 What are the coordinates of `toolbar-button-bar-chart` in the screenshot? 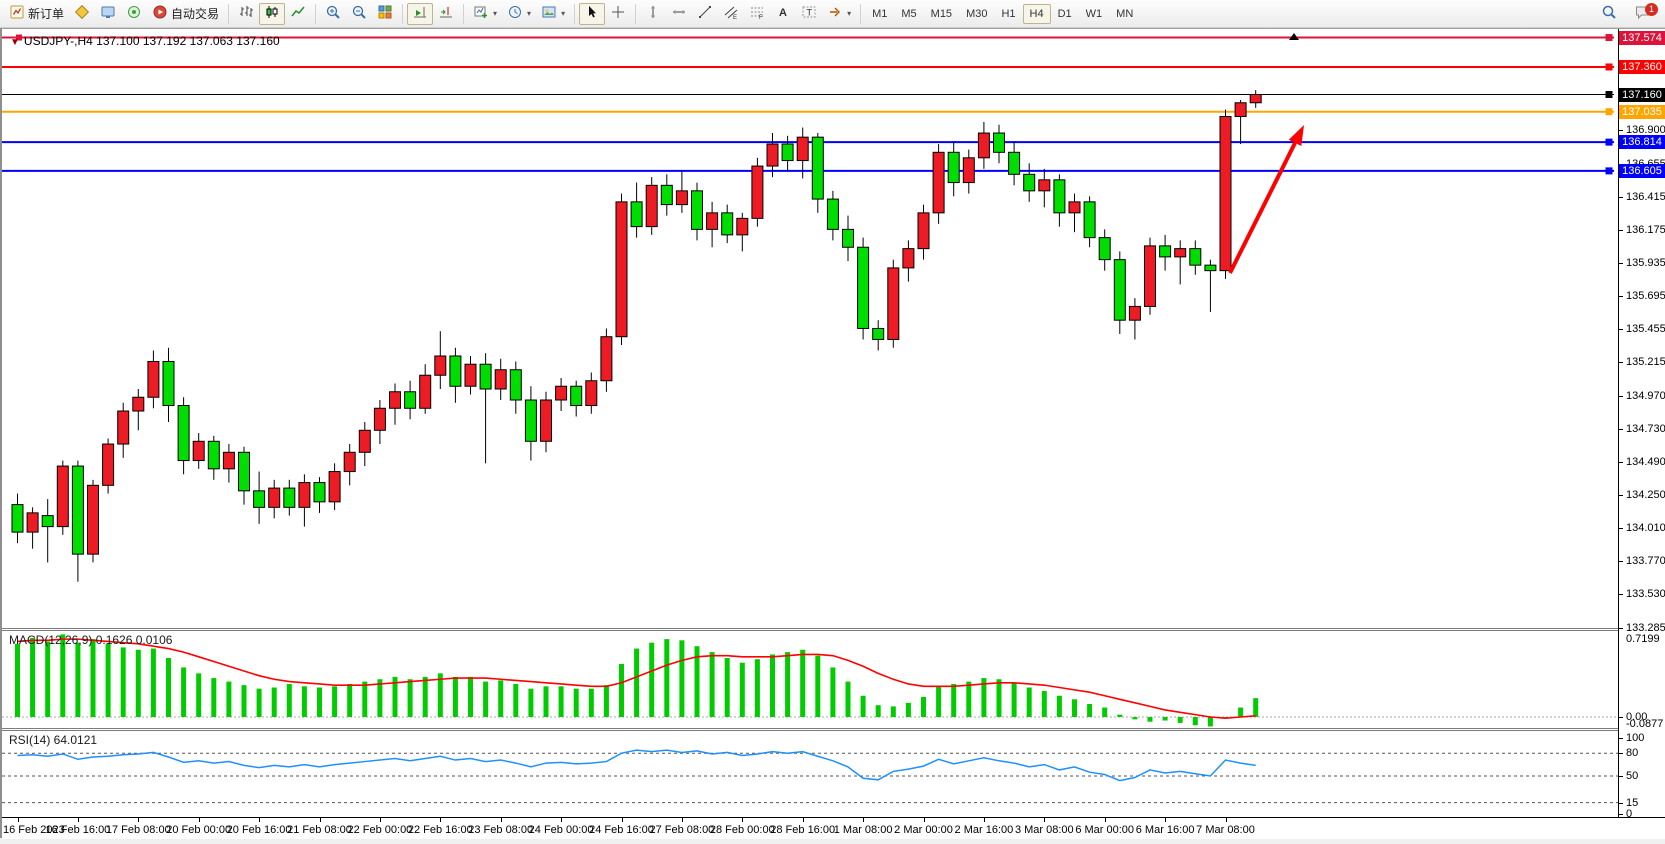 It's located at (246, 14).